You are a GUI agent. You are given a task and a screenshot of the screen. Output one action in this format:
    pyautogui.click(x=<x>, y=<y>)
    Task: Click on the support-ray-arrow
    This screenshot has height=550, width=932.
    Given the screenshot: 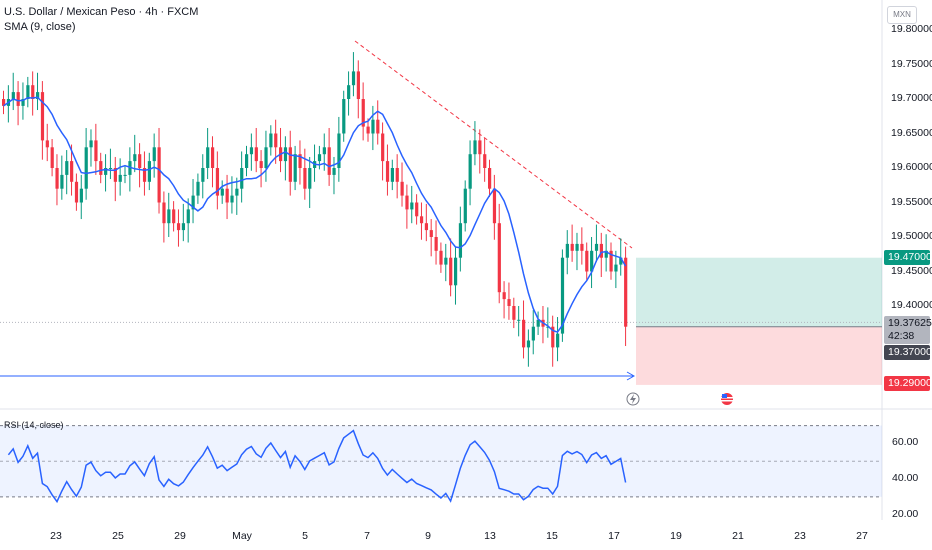 What is the action you would take?
    pyautogui.click(x=631, y=376)
    